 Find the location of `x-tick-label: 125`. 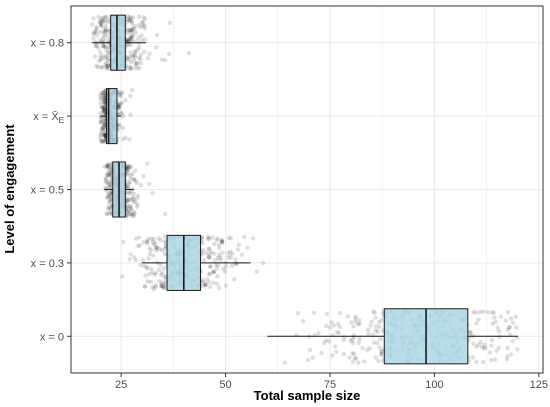

x-tick-label: 125 is located at coordinates (539, 385).